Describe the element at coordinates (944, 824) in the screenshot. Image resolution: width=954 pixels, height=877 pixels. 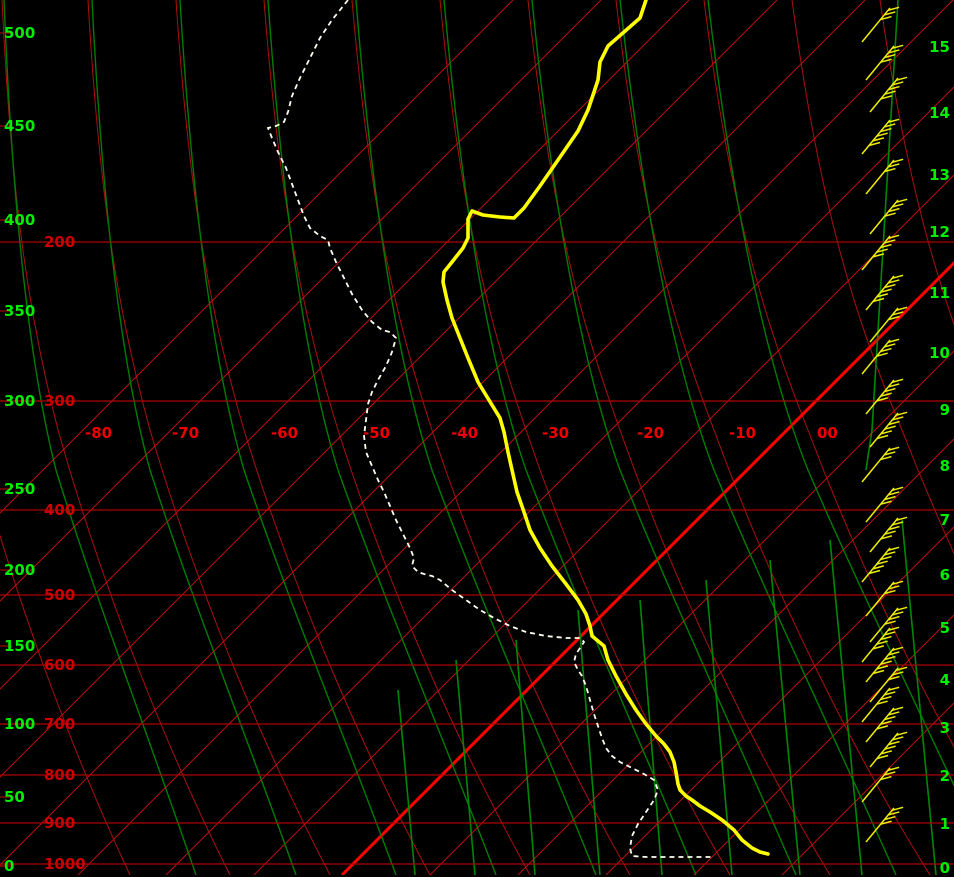
I see `right-altitude-label: 1` at that location.